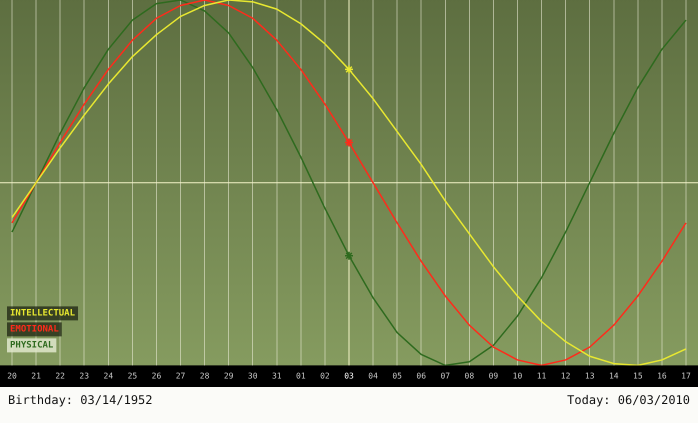  What do you see at coordinates (36, 375) in the screenshot?
I see `x-tick-label: 21` at bounding box center [36, 375].